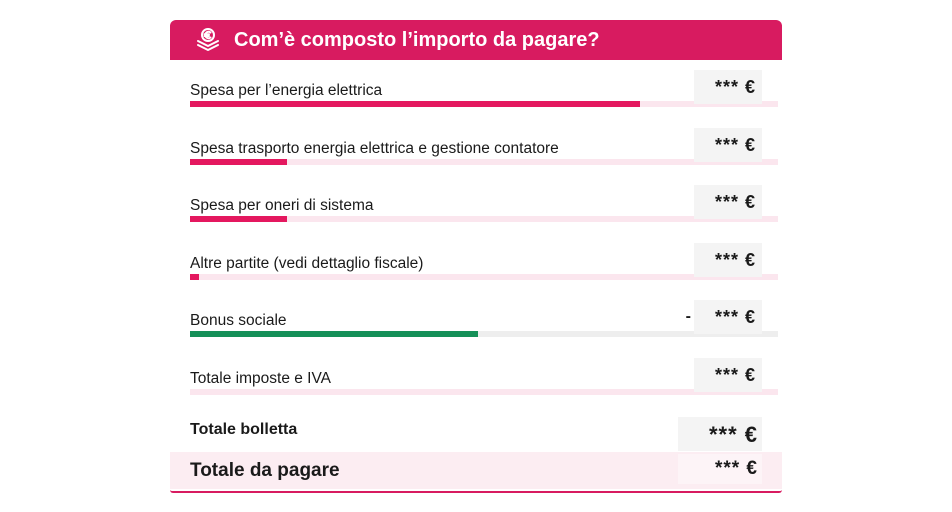 The image size is (952, 512). What do you see at coordinates (476, 373) in the screenshot?
I see `breakdown-row: Totale imposte e IVA *** €` at bounding box center [476, 373].